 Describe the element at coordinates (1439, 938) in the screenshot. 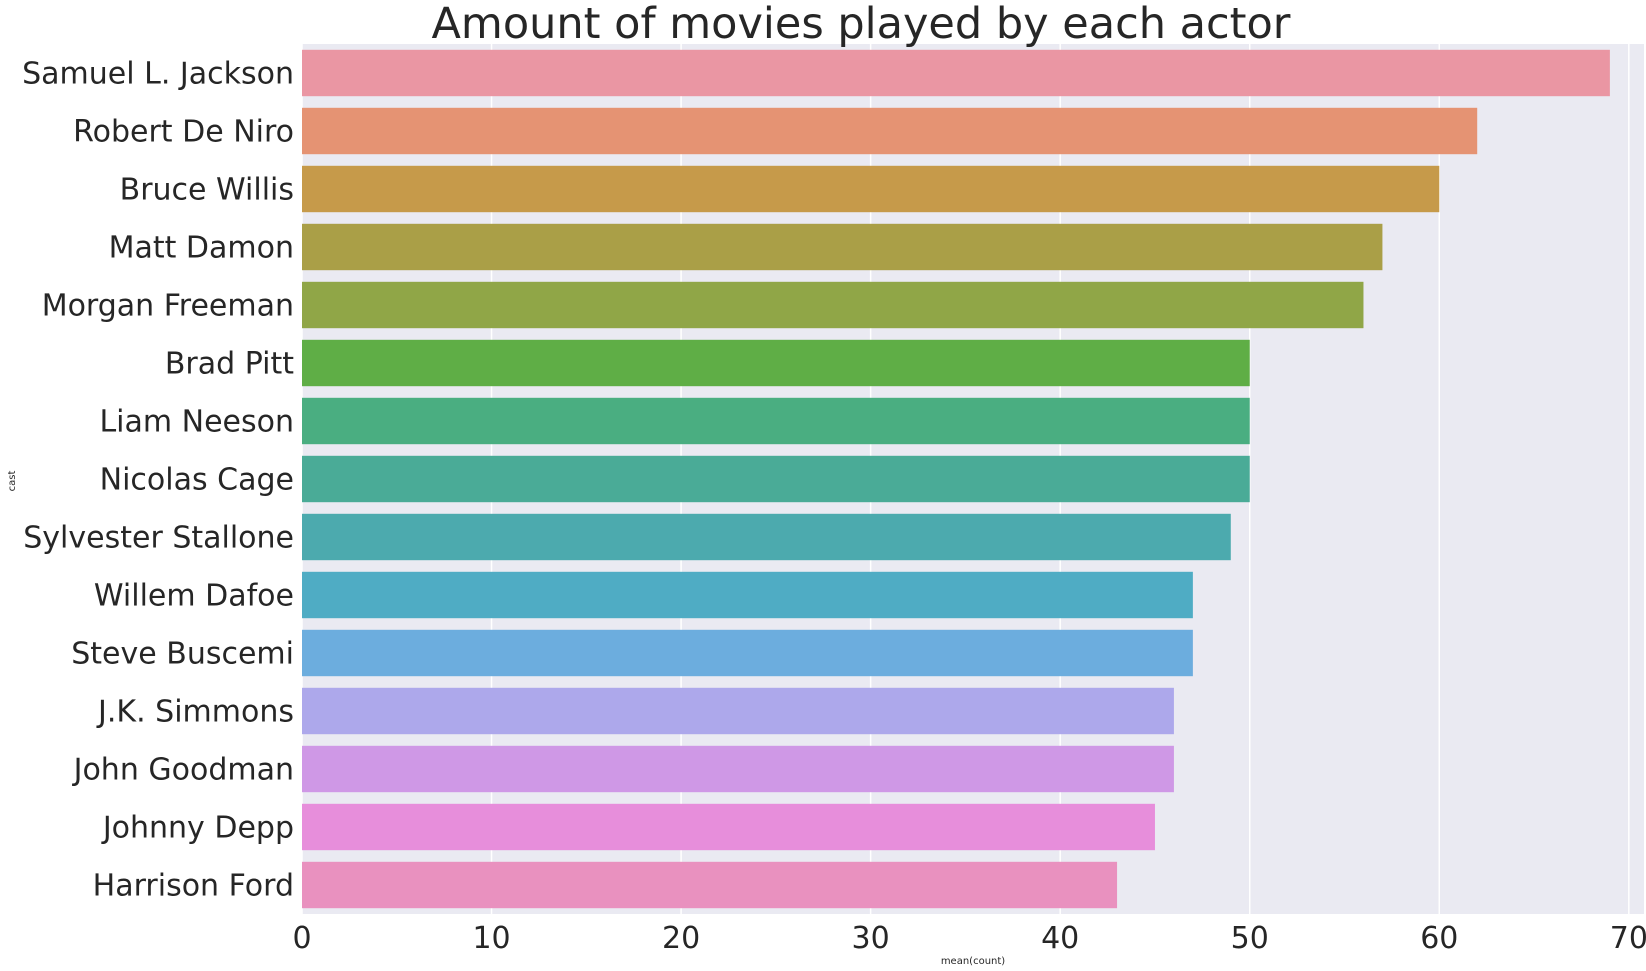

I see `x-tick-label: 60` at that location.